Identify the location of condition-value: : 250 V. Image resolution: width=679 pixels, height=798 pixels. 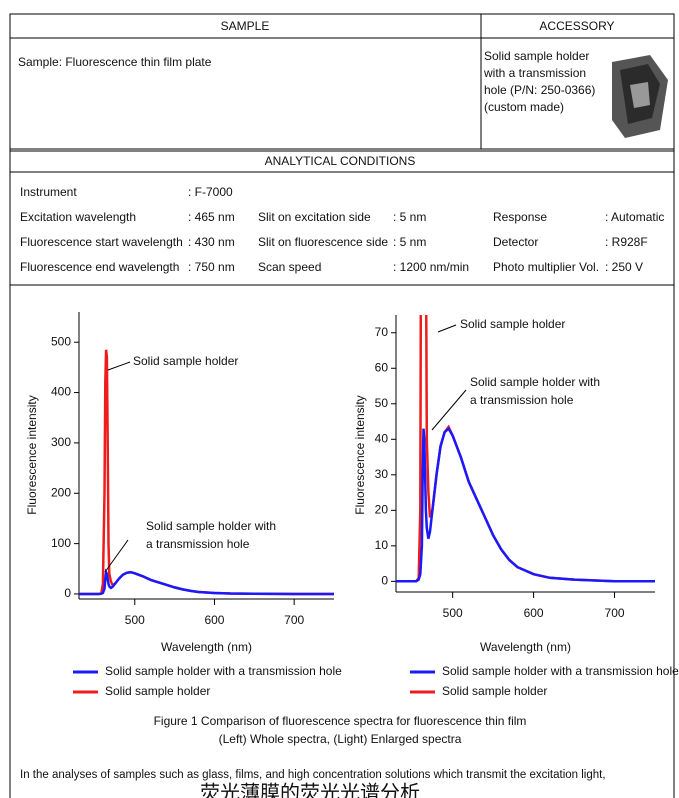
(624, 267).